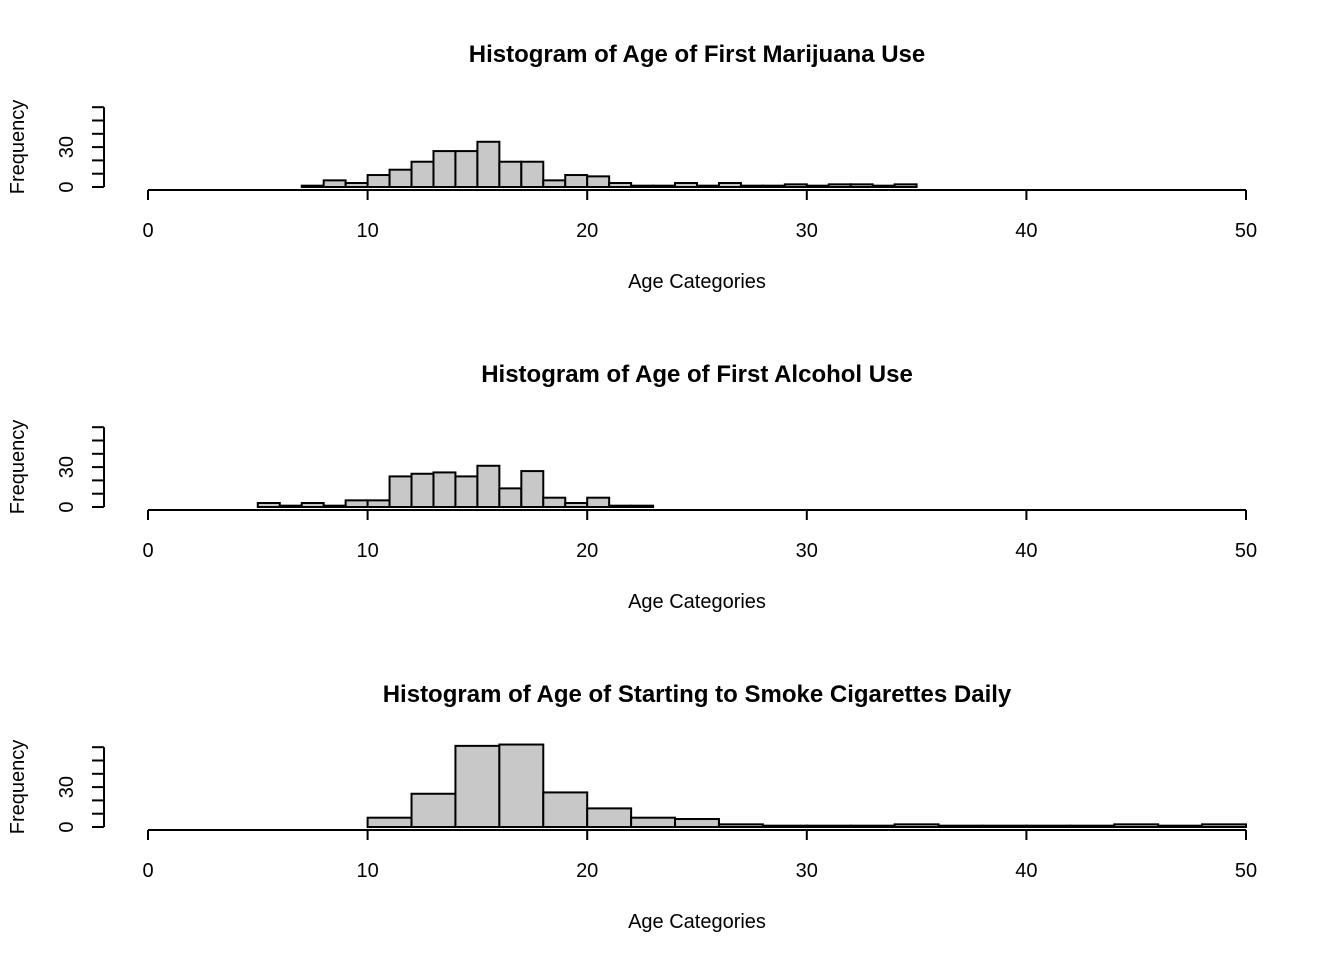  What do you see at coordinates (697, 54) in the screenshot?
I see `chart-title: Histogram of Age of First Marijuana Use` at bounding box center [697, 54].